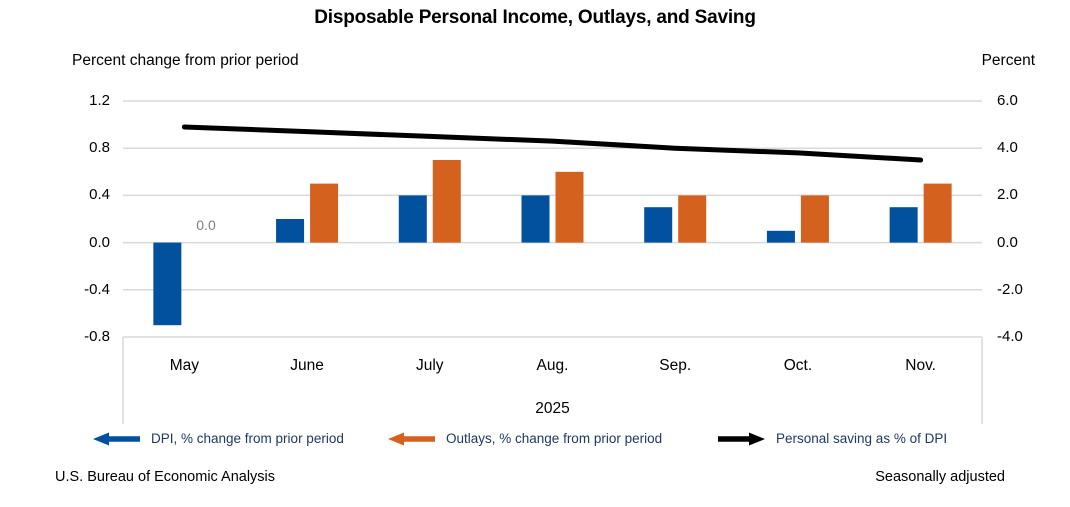 This screenshot has width=1070, height=507. I want to click on legend-label: Personal saving as % of DPI, so click(862, 438).